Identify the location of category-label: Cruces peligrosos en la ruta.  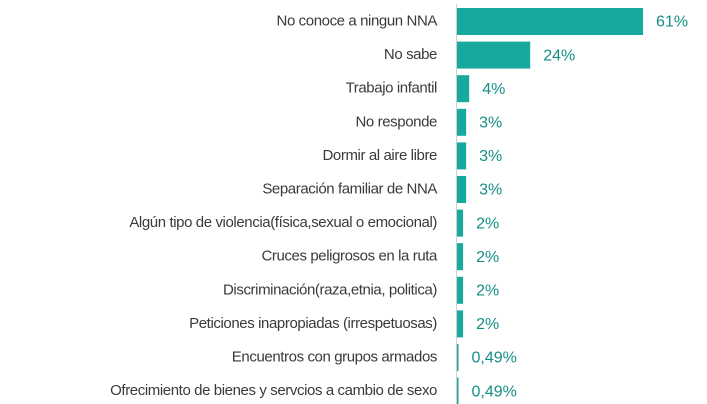
(349, 256).